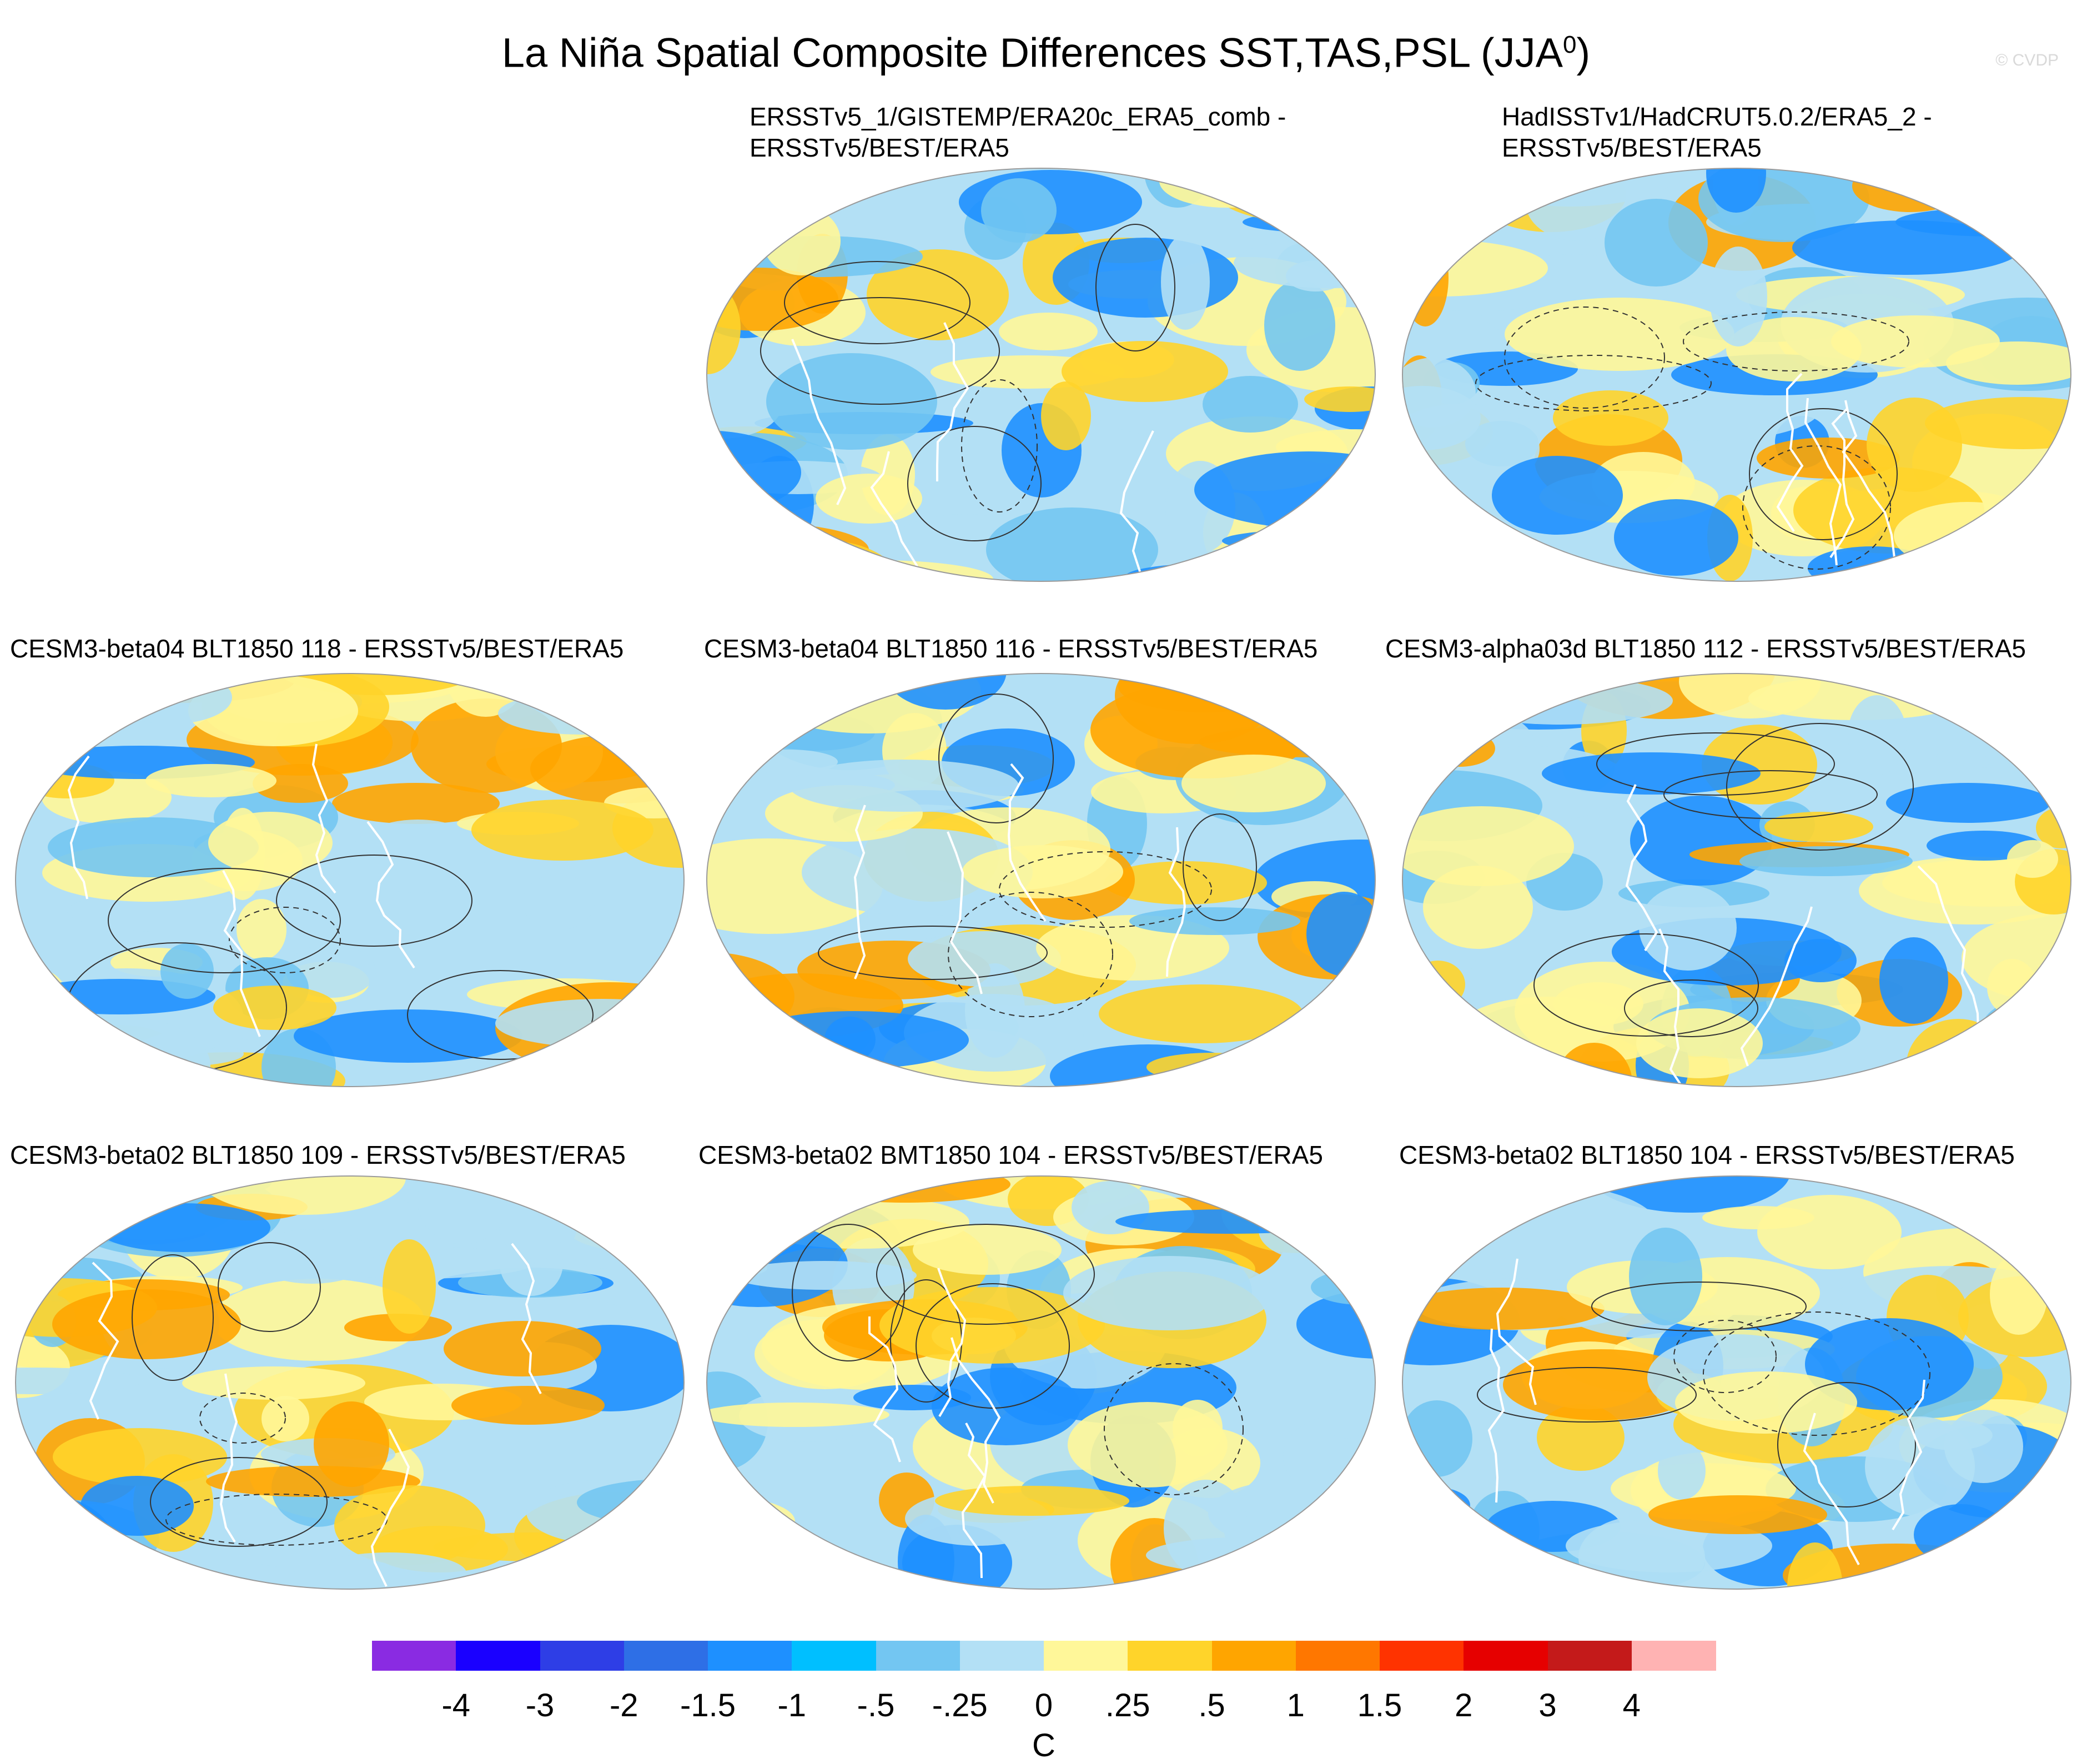 This screenshot has width=2092, height=1764. Describe the element at coordinates (1379, 1705) in the screenshot. I see `colorbar-tick-label: 1.5` at that location.